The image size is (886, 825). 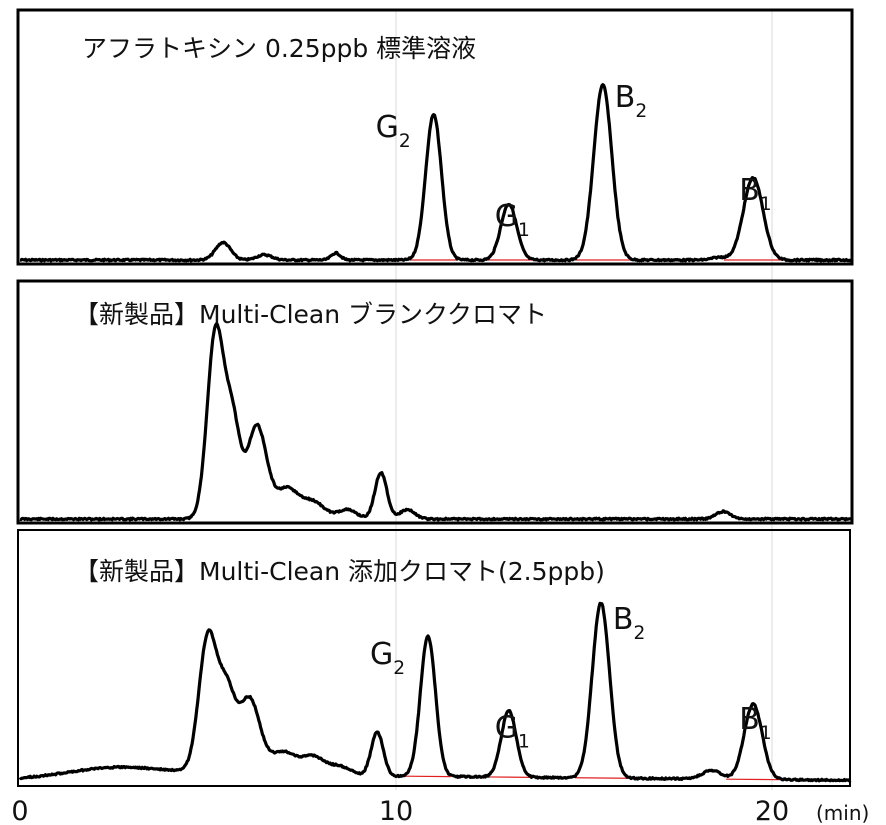 I want to click on x-tick-label-20: 20, so click(x=772, y=810).